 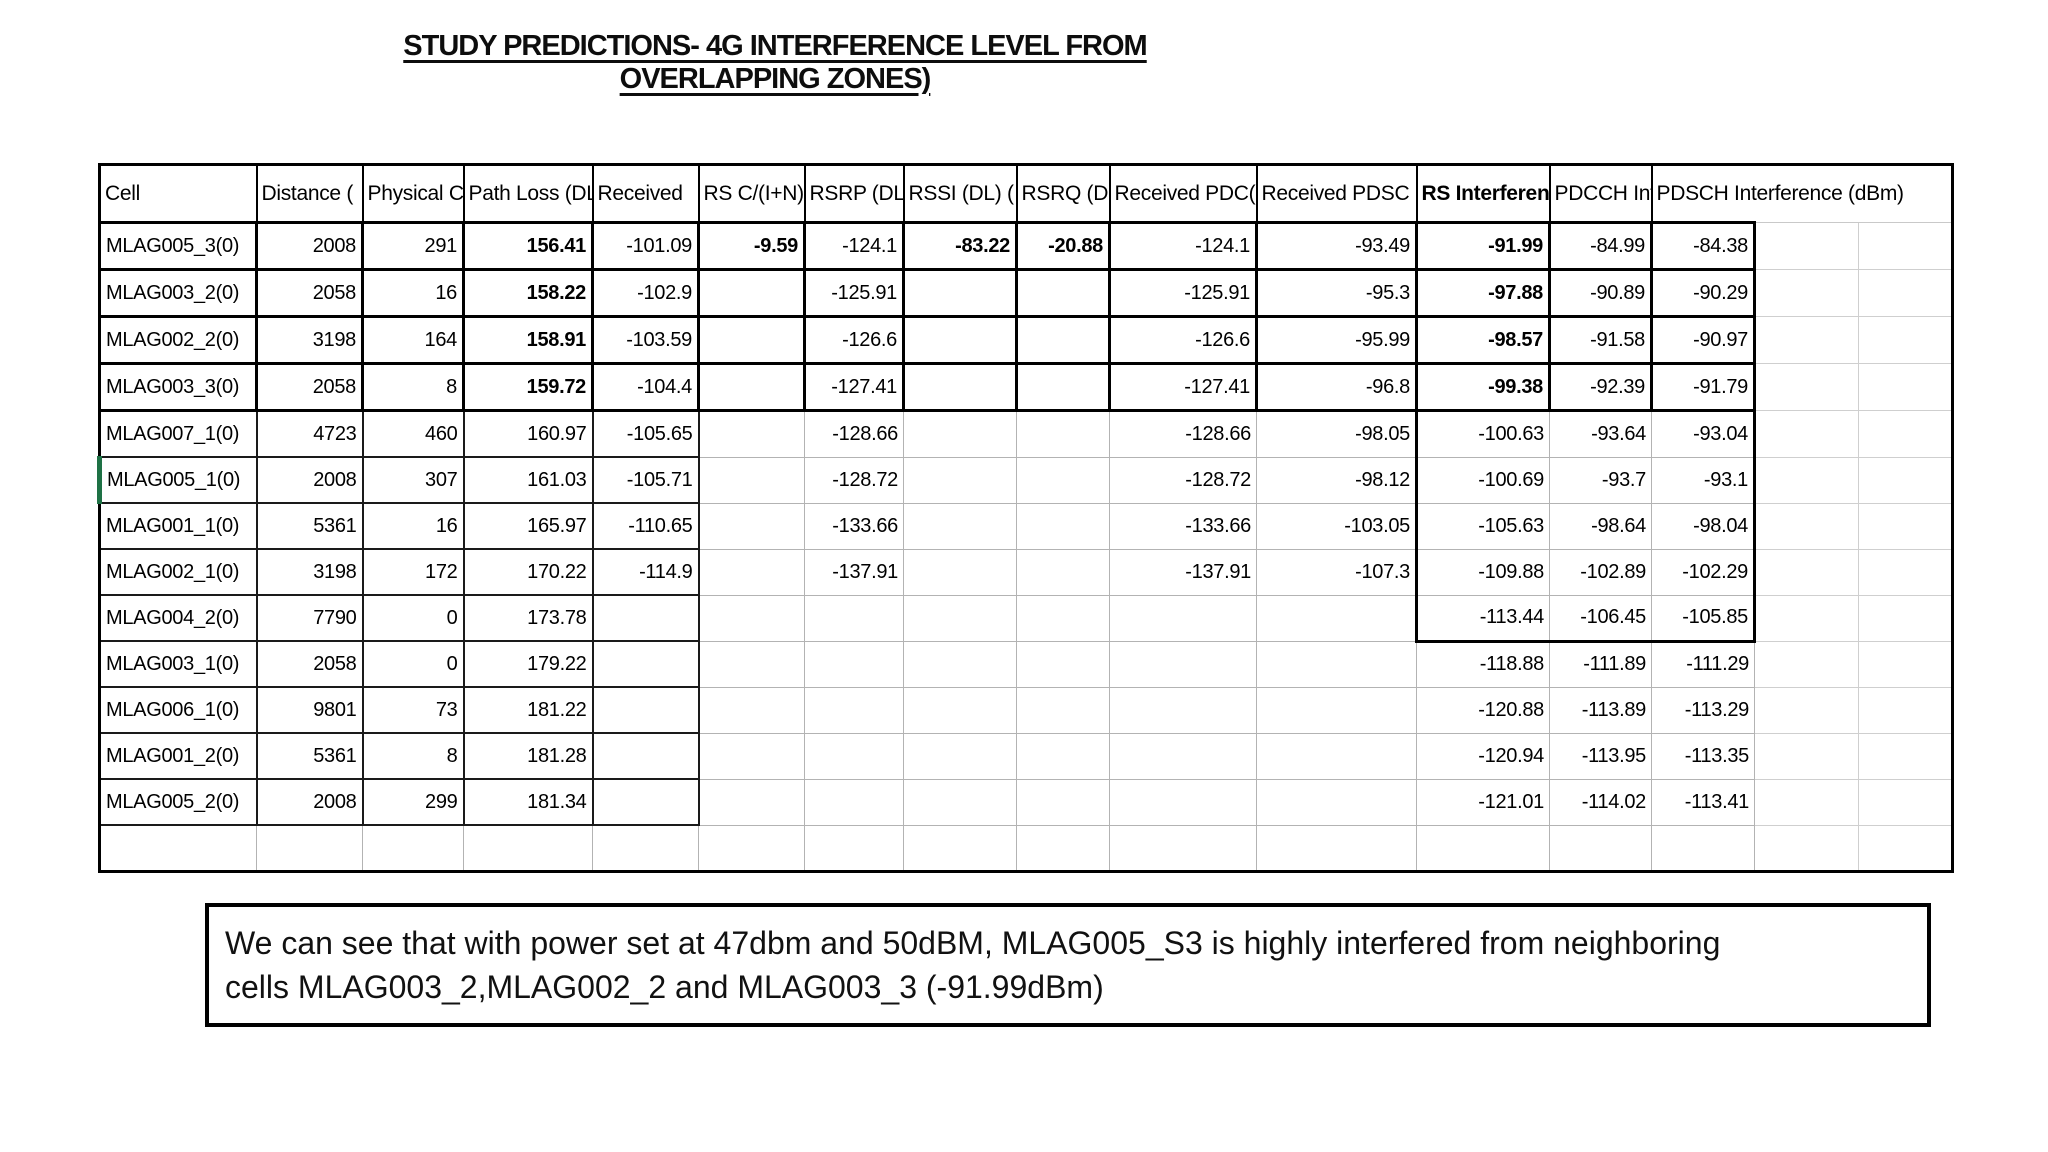 I want to click on table-cell: 159.72, so click(x=528, y=387).